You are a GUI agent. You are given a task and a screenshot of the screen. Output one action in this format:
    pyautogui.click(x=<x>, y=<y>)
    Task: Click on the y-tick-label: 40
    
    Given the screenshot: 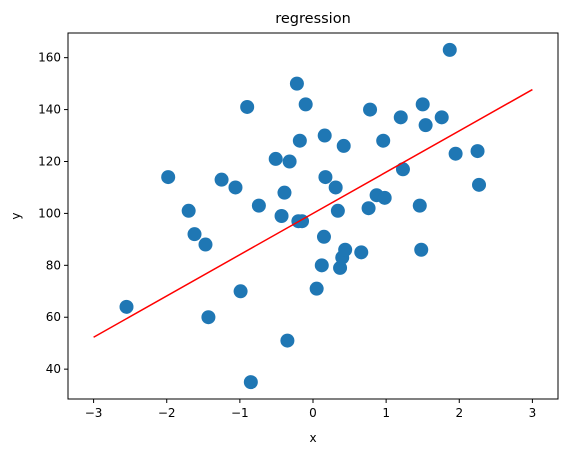 What is the action you would take?
    pyautogui.click(x=53, y=369)
    